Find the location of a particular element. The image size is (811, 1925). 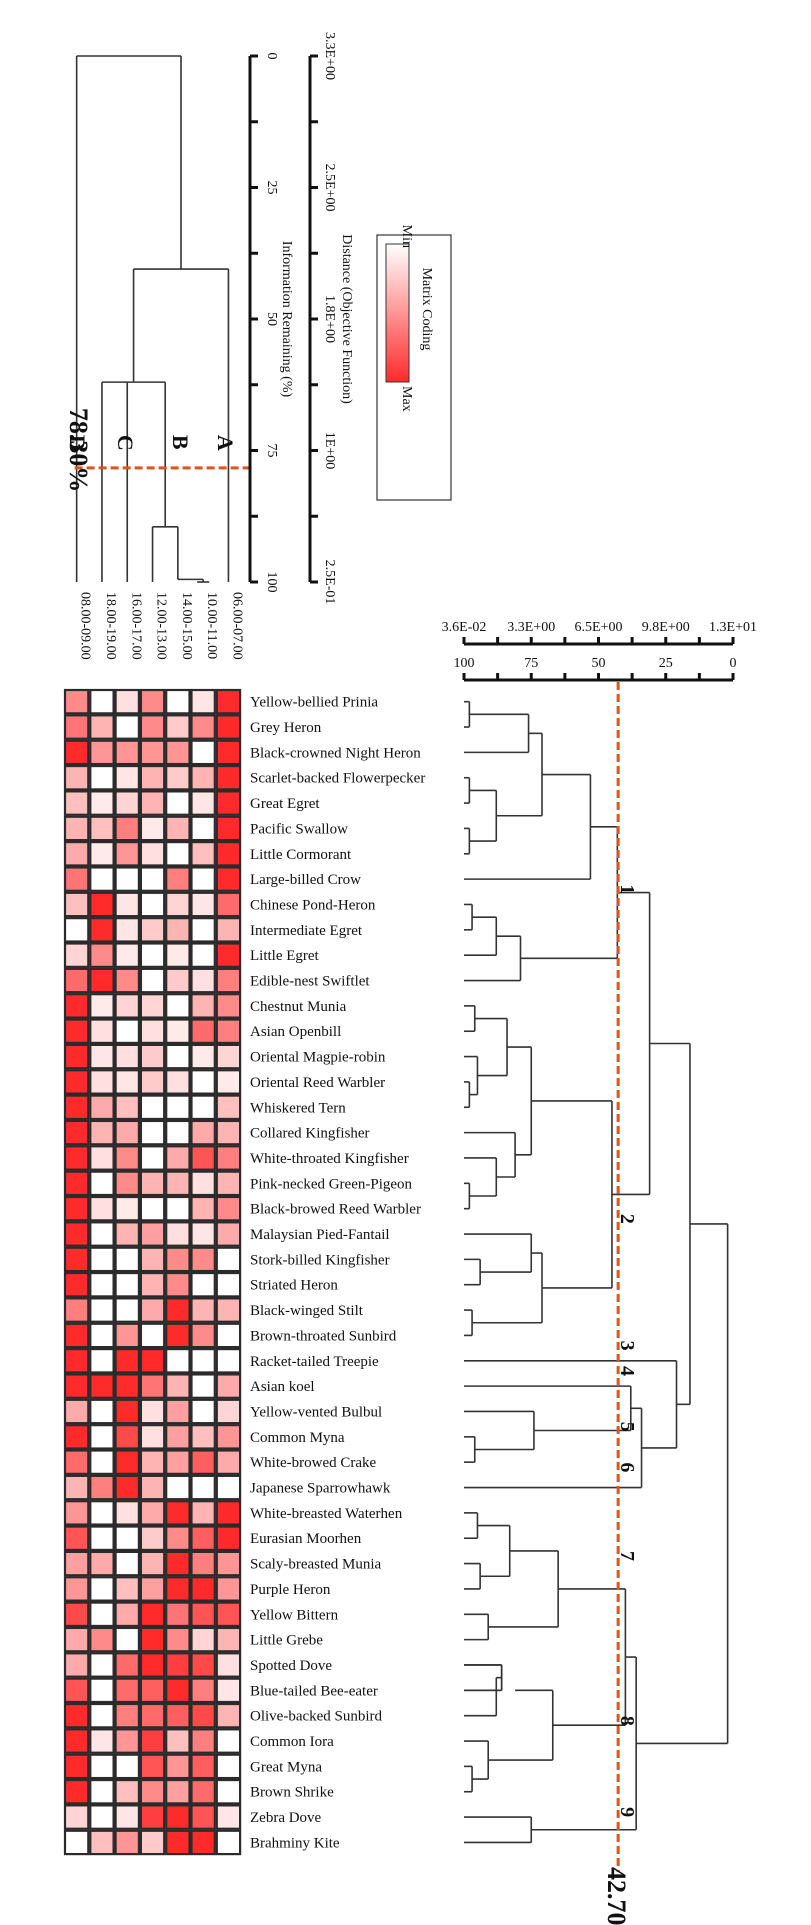

row-label: Purple Heron is located at coordinates (290, 1590).